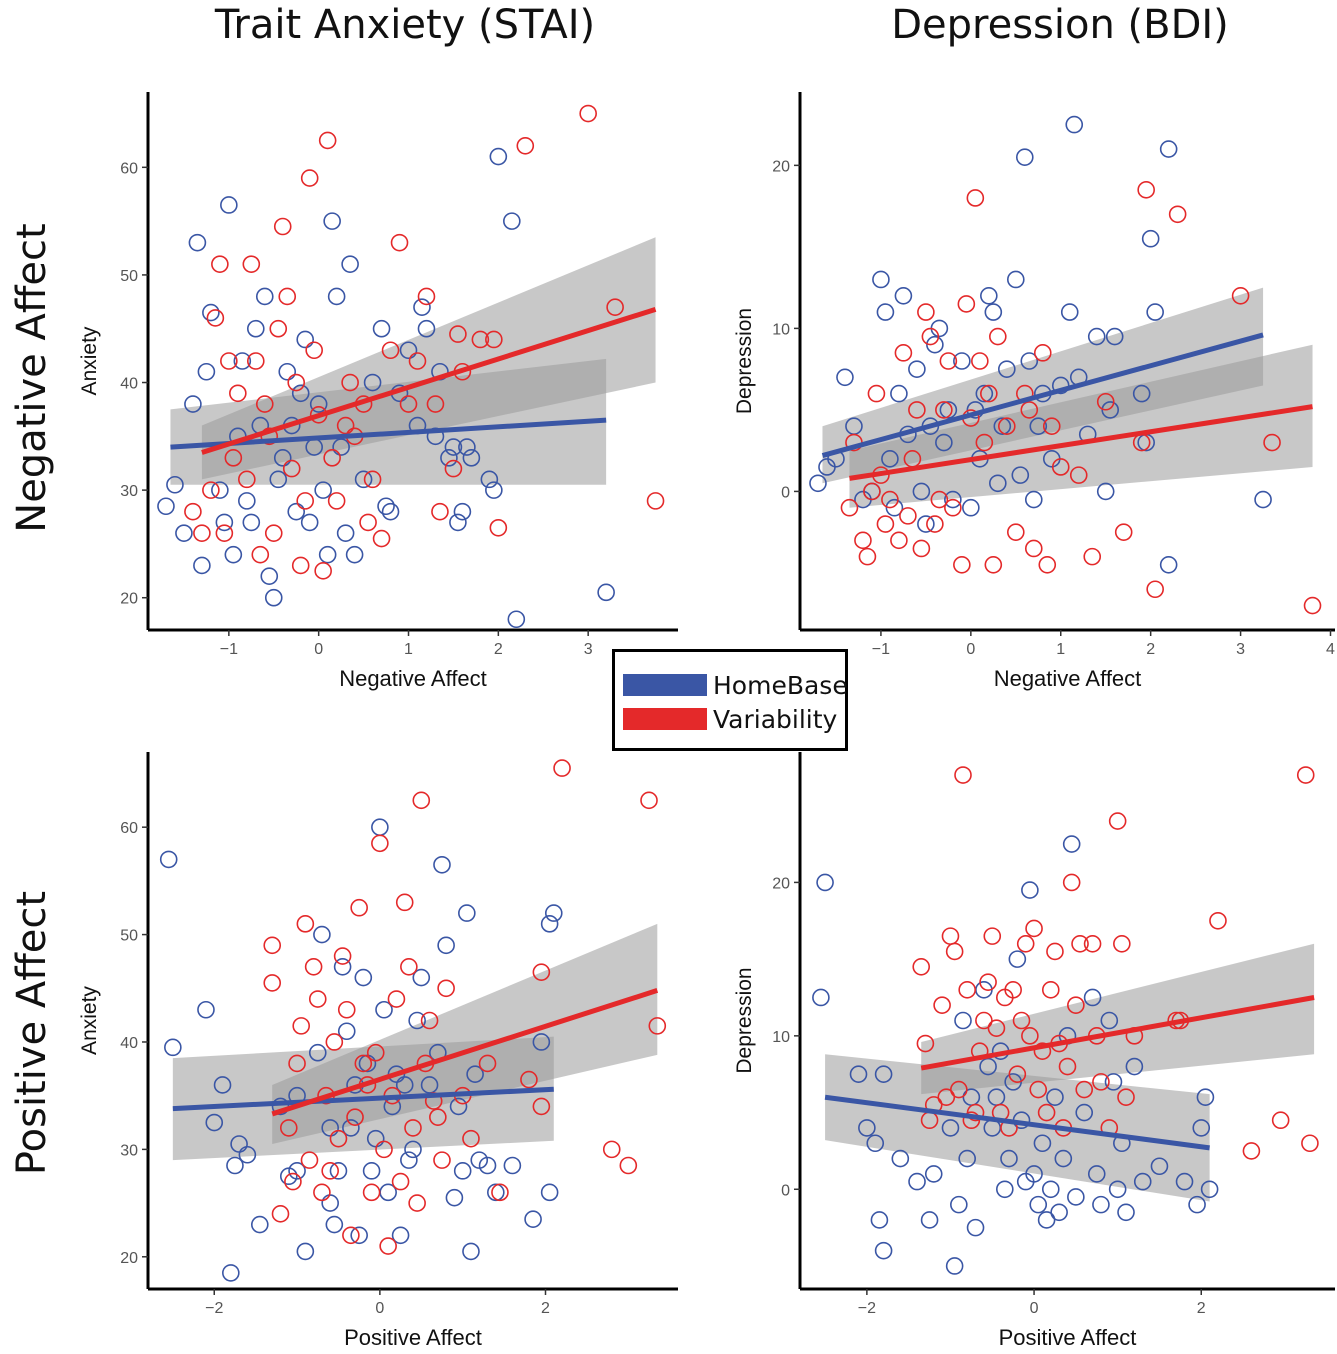  Describe the element at coordinates (744, 1020) in the screenshot. I see `y-axis-label: Depression` at that location.